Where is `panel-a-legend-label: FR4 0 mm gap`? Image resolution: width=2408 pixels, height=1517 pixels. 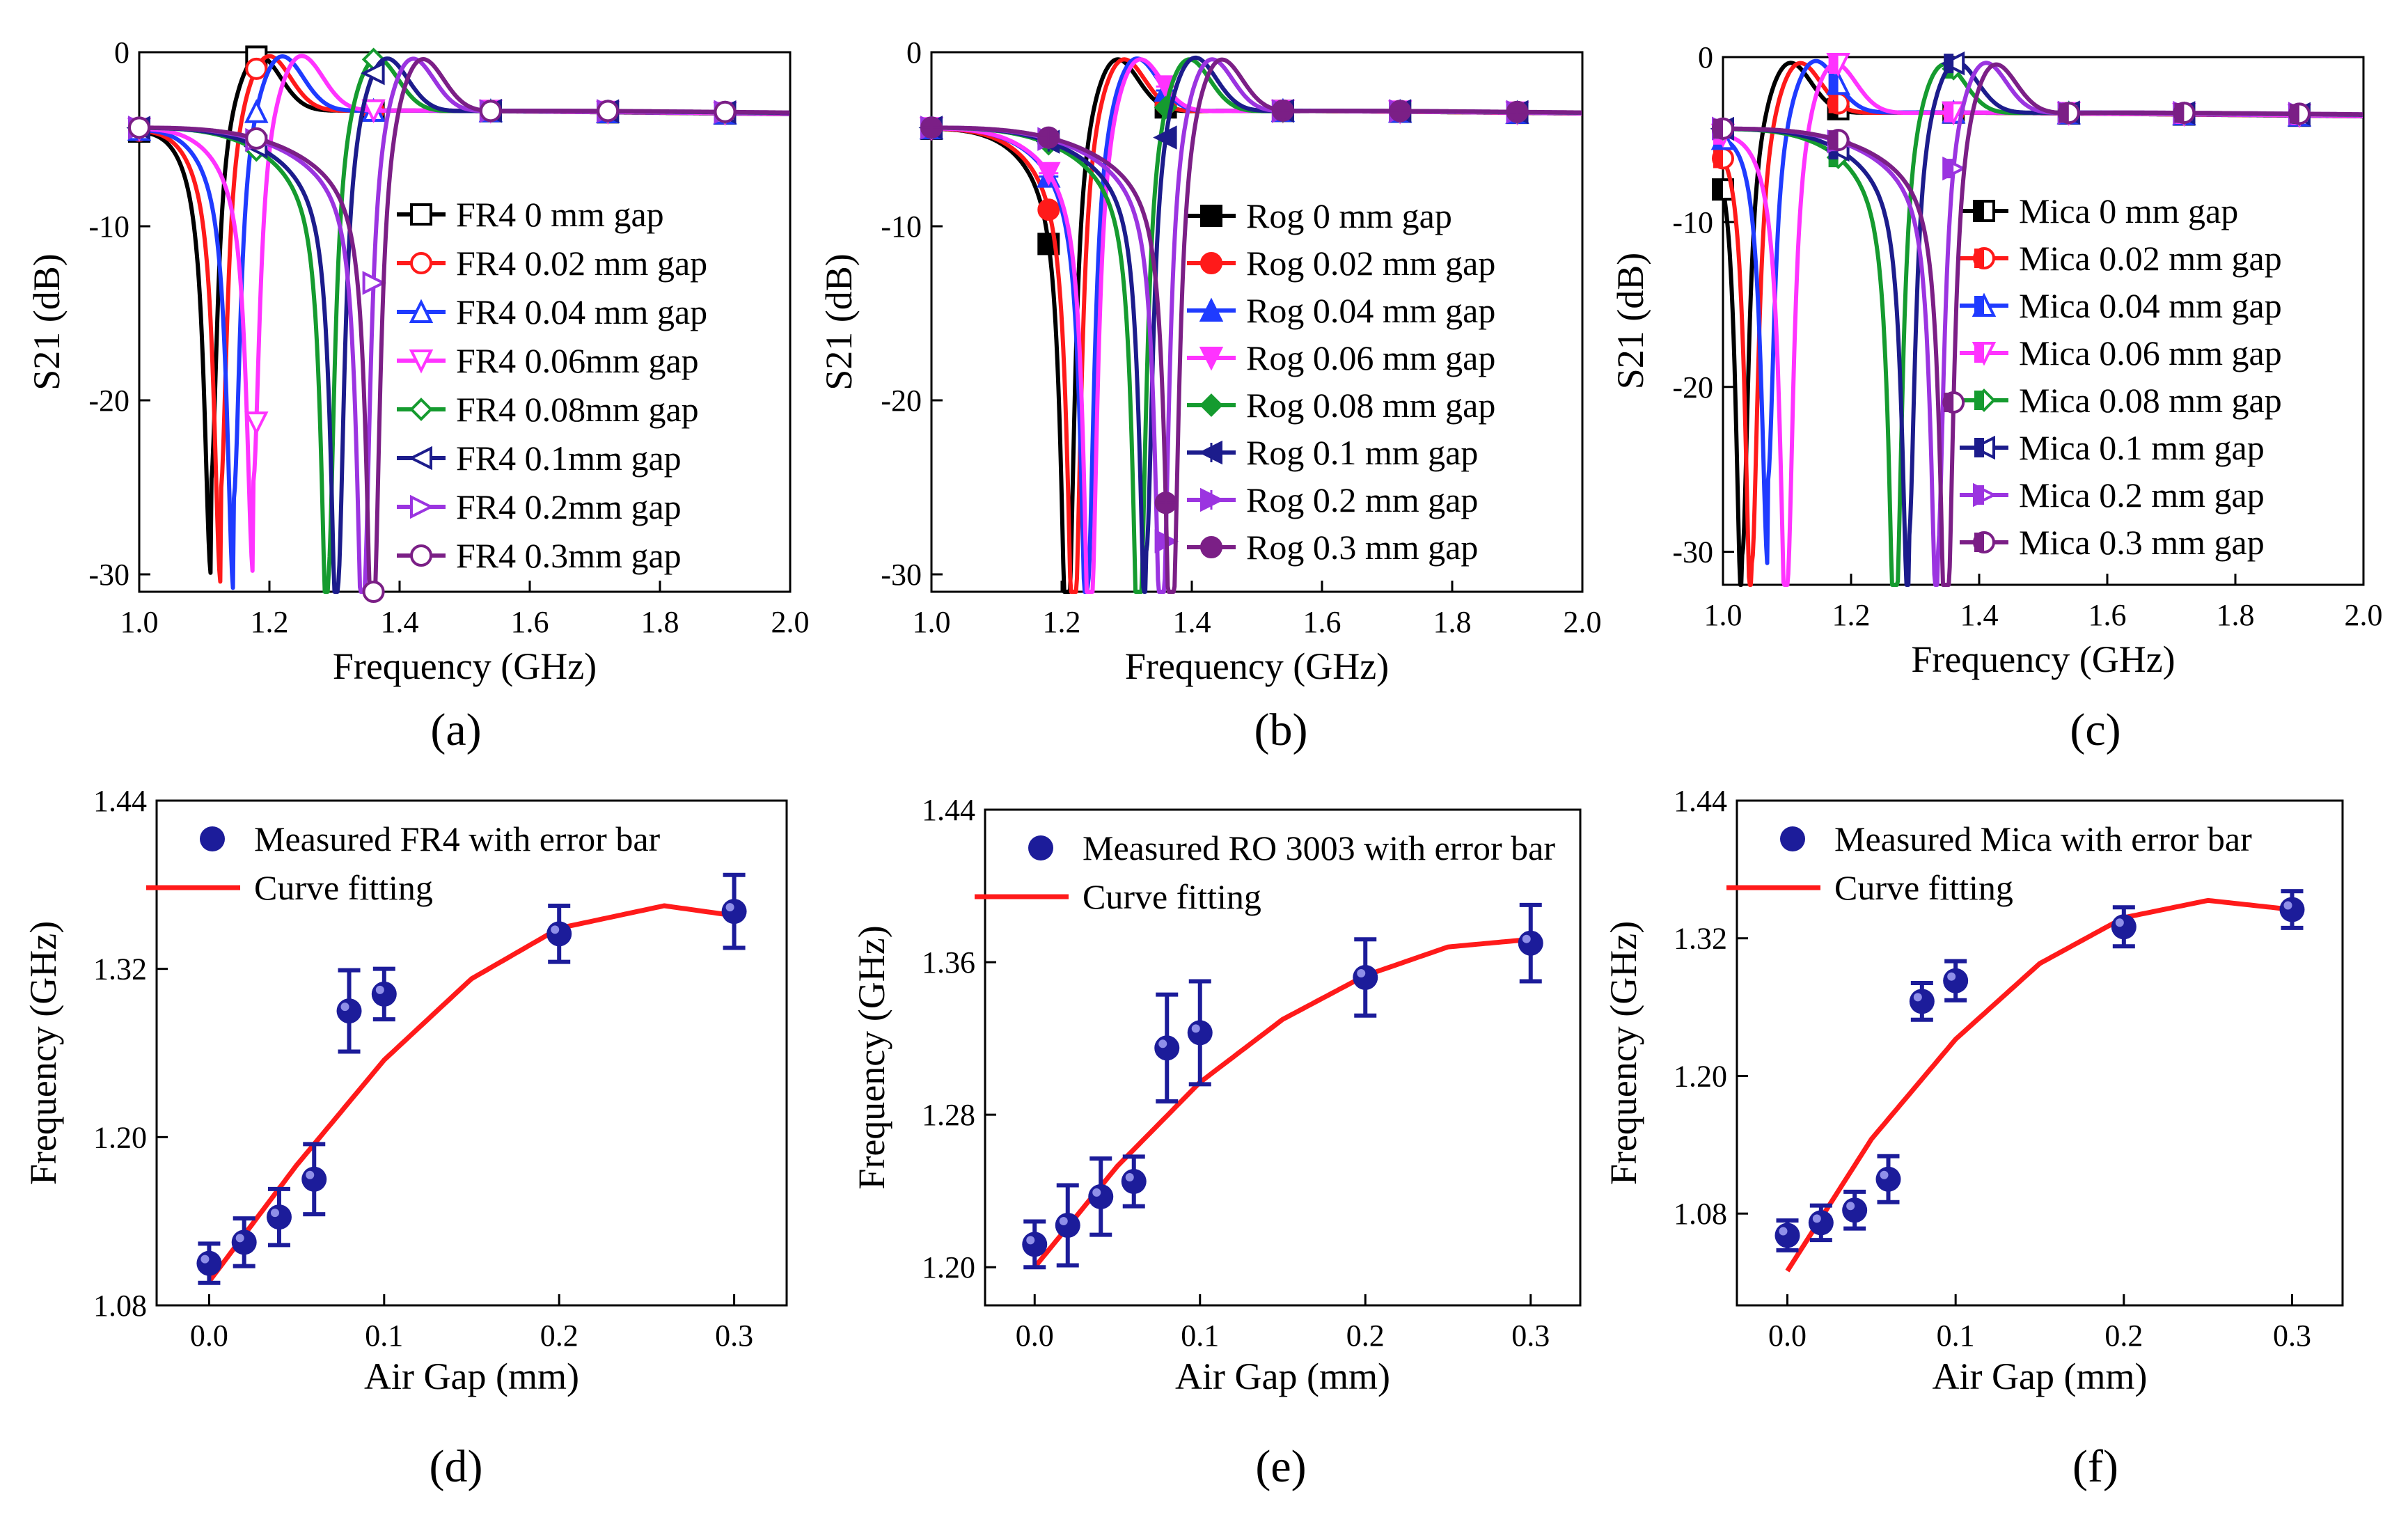
panel-a-legend-label: FR4 0 mm gap is located at coordinates (560, 214).